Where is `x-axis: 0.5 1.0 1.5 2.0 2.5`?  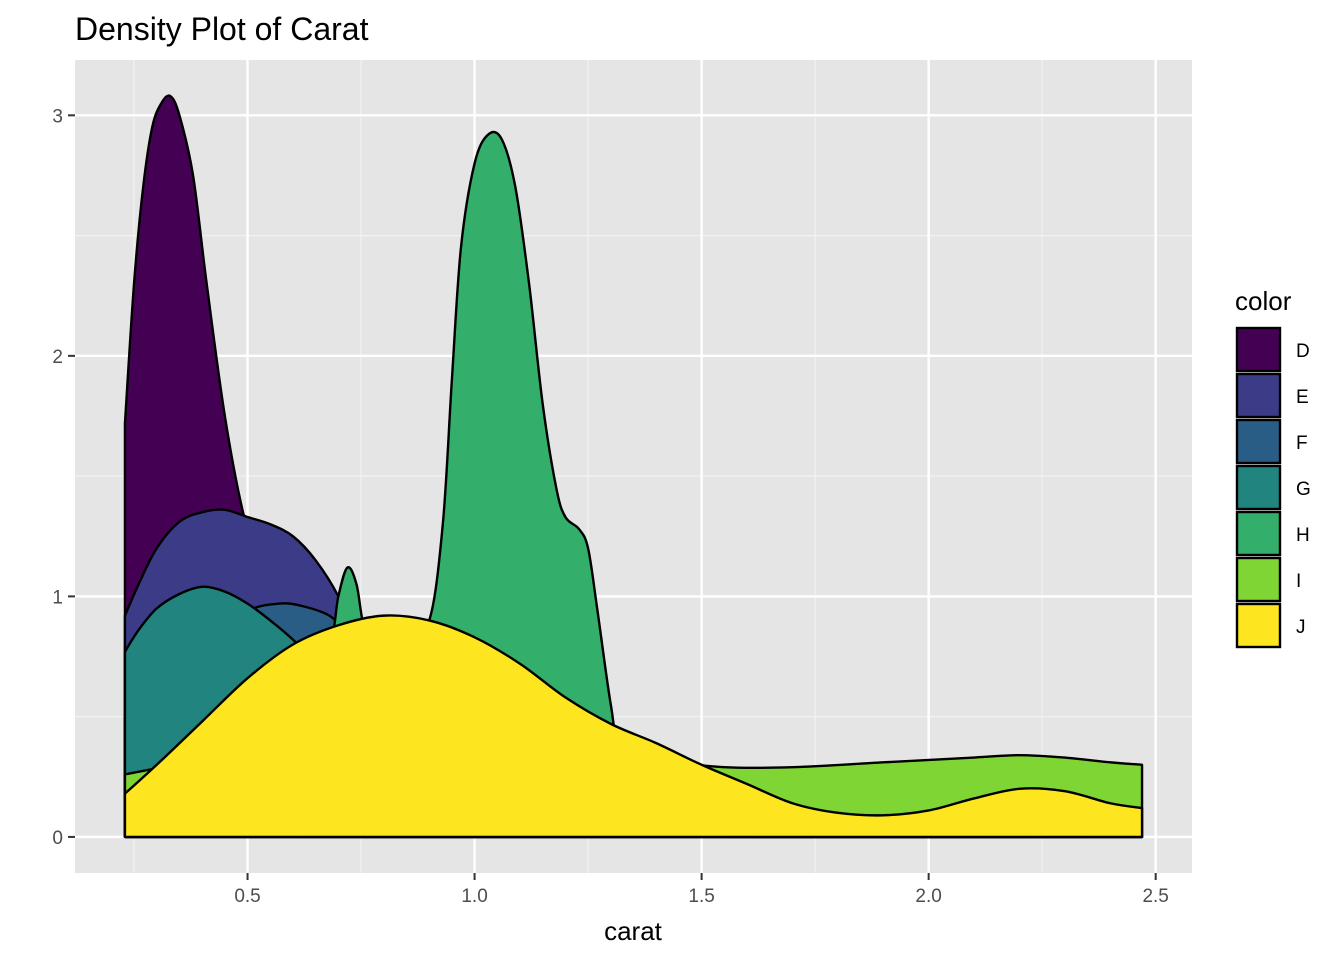
x-axis: 0.5 1.0 1.5 2.0 2.5 is located at coordinates (701, 890).